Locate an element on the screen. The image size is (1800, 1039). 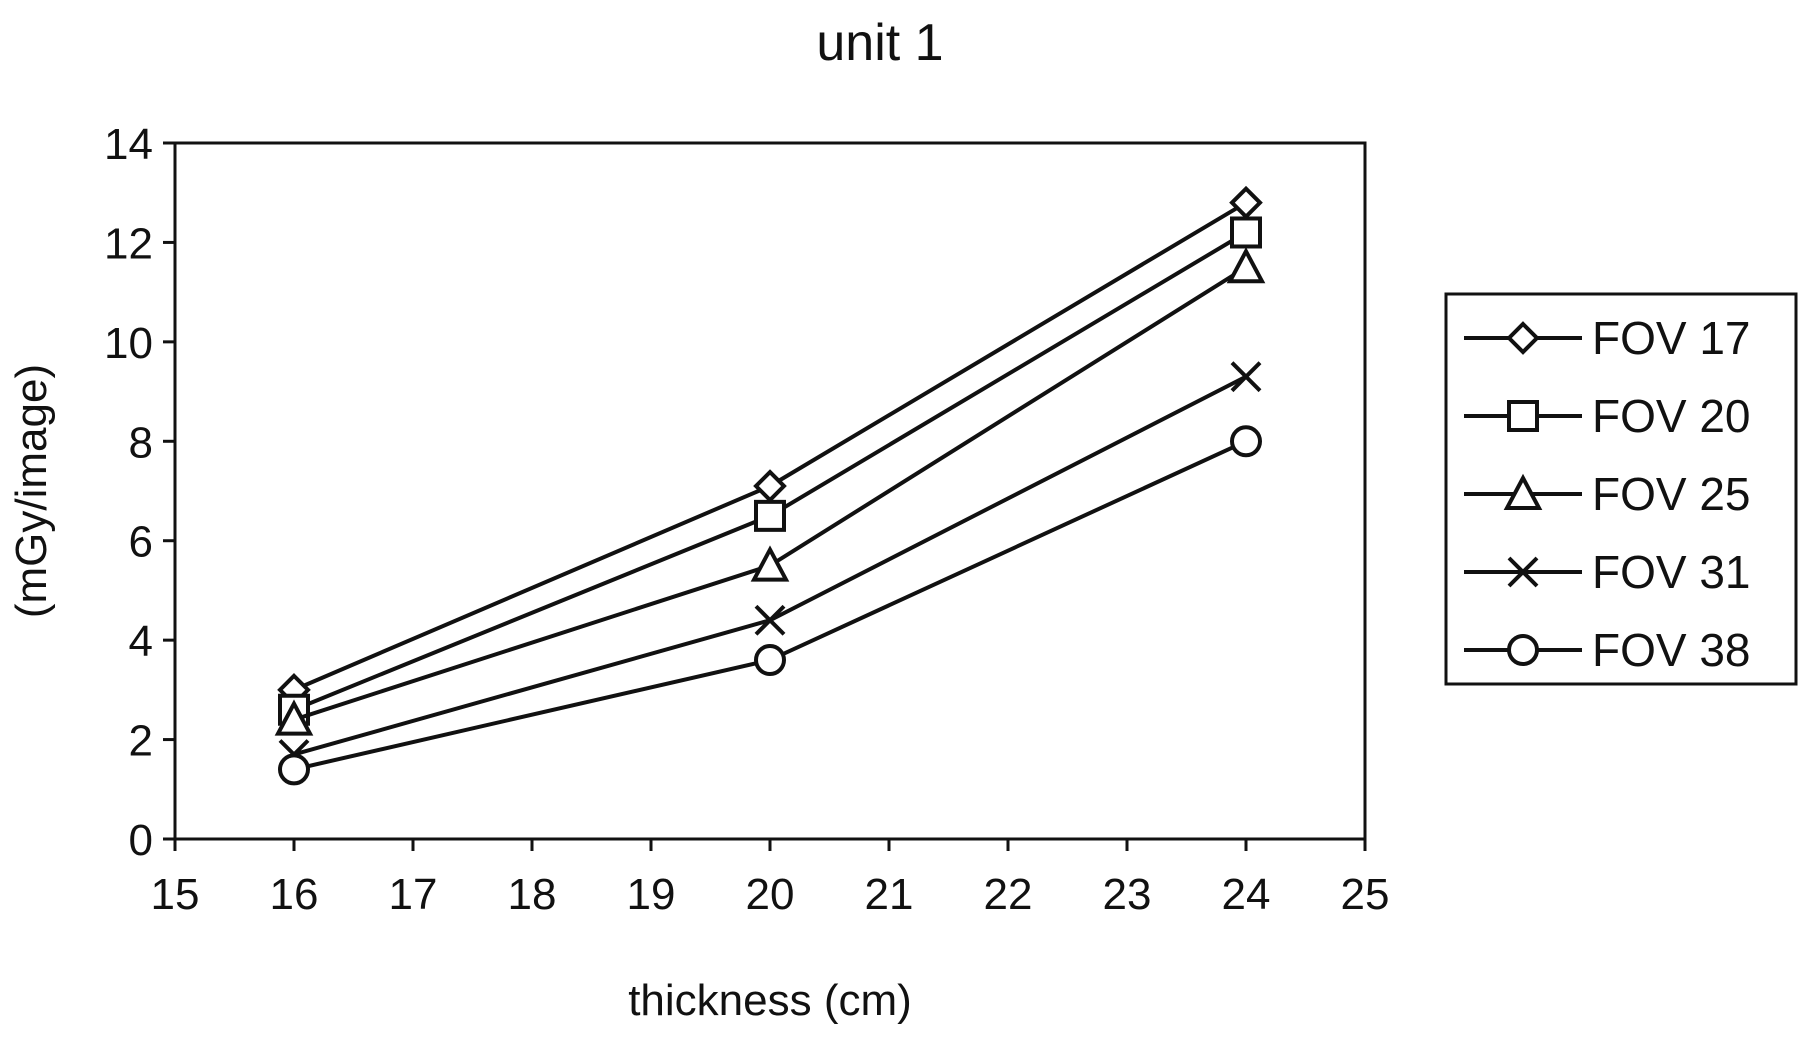
y-tick-label: 14 is located at coordinates (128, 144).